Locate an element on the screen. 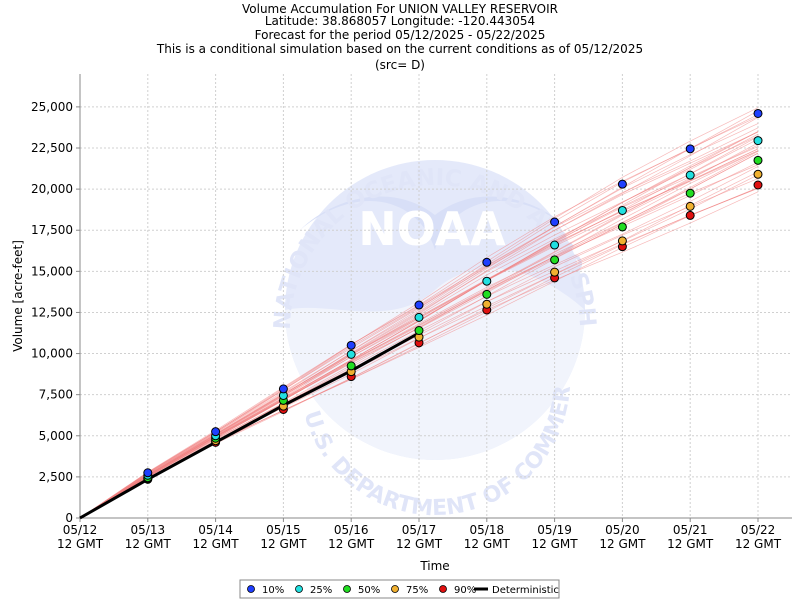 The width and height of the screenshot is (800, 600). x-tick-label: 05/16 is located at coordinates (351, 530).